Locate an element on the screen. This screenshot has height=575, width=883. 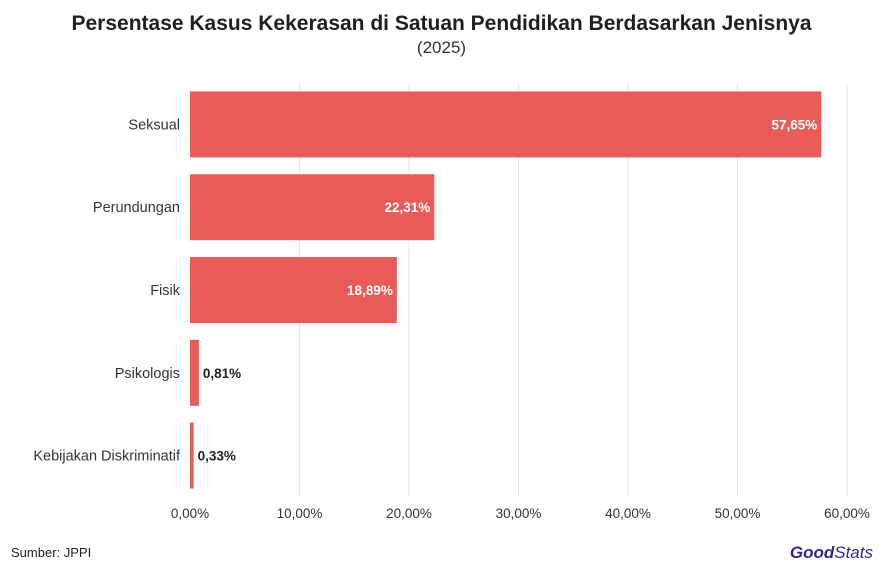
x-tick-label: 30,00% is located at coordinates (519, 513).